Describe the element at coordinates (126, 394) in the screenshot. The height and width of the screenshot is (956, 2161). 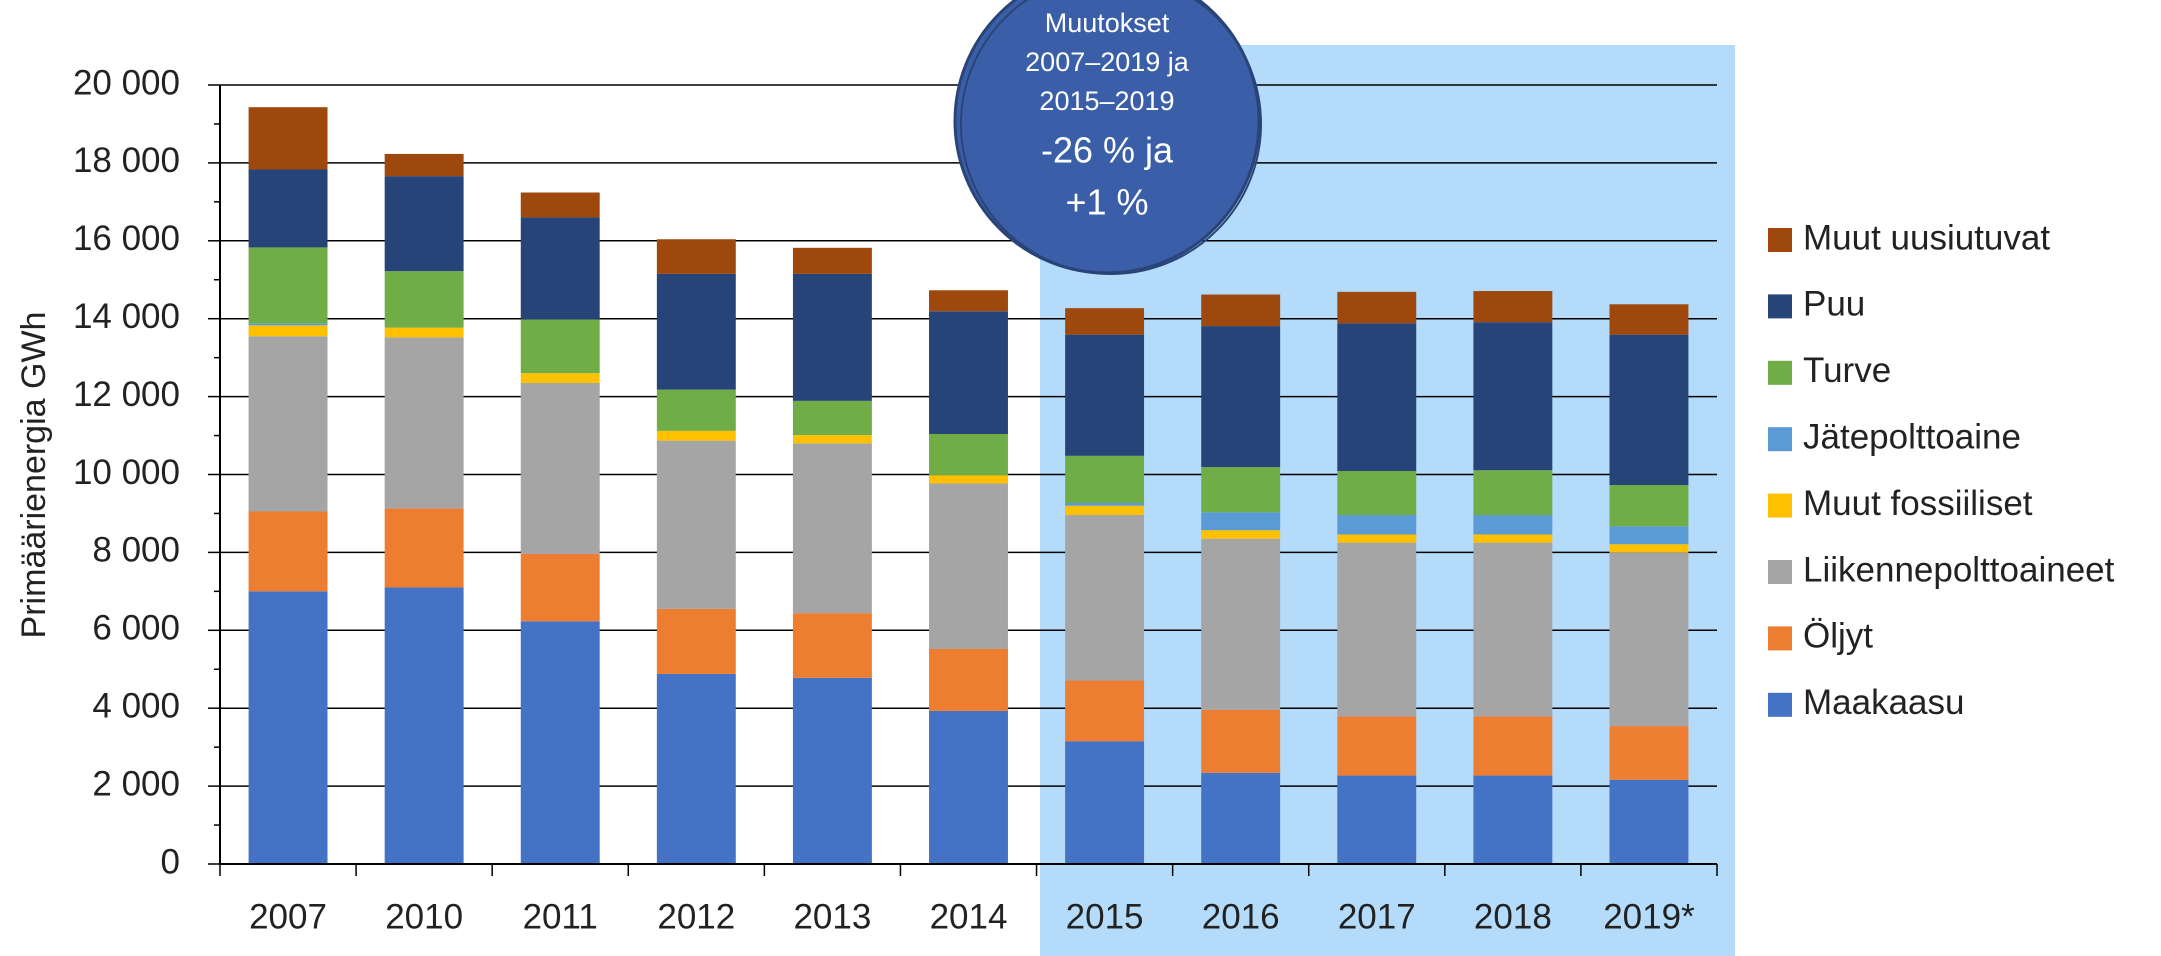
I see `y-tick-label: 12 000` at that location.